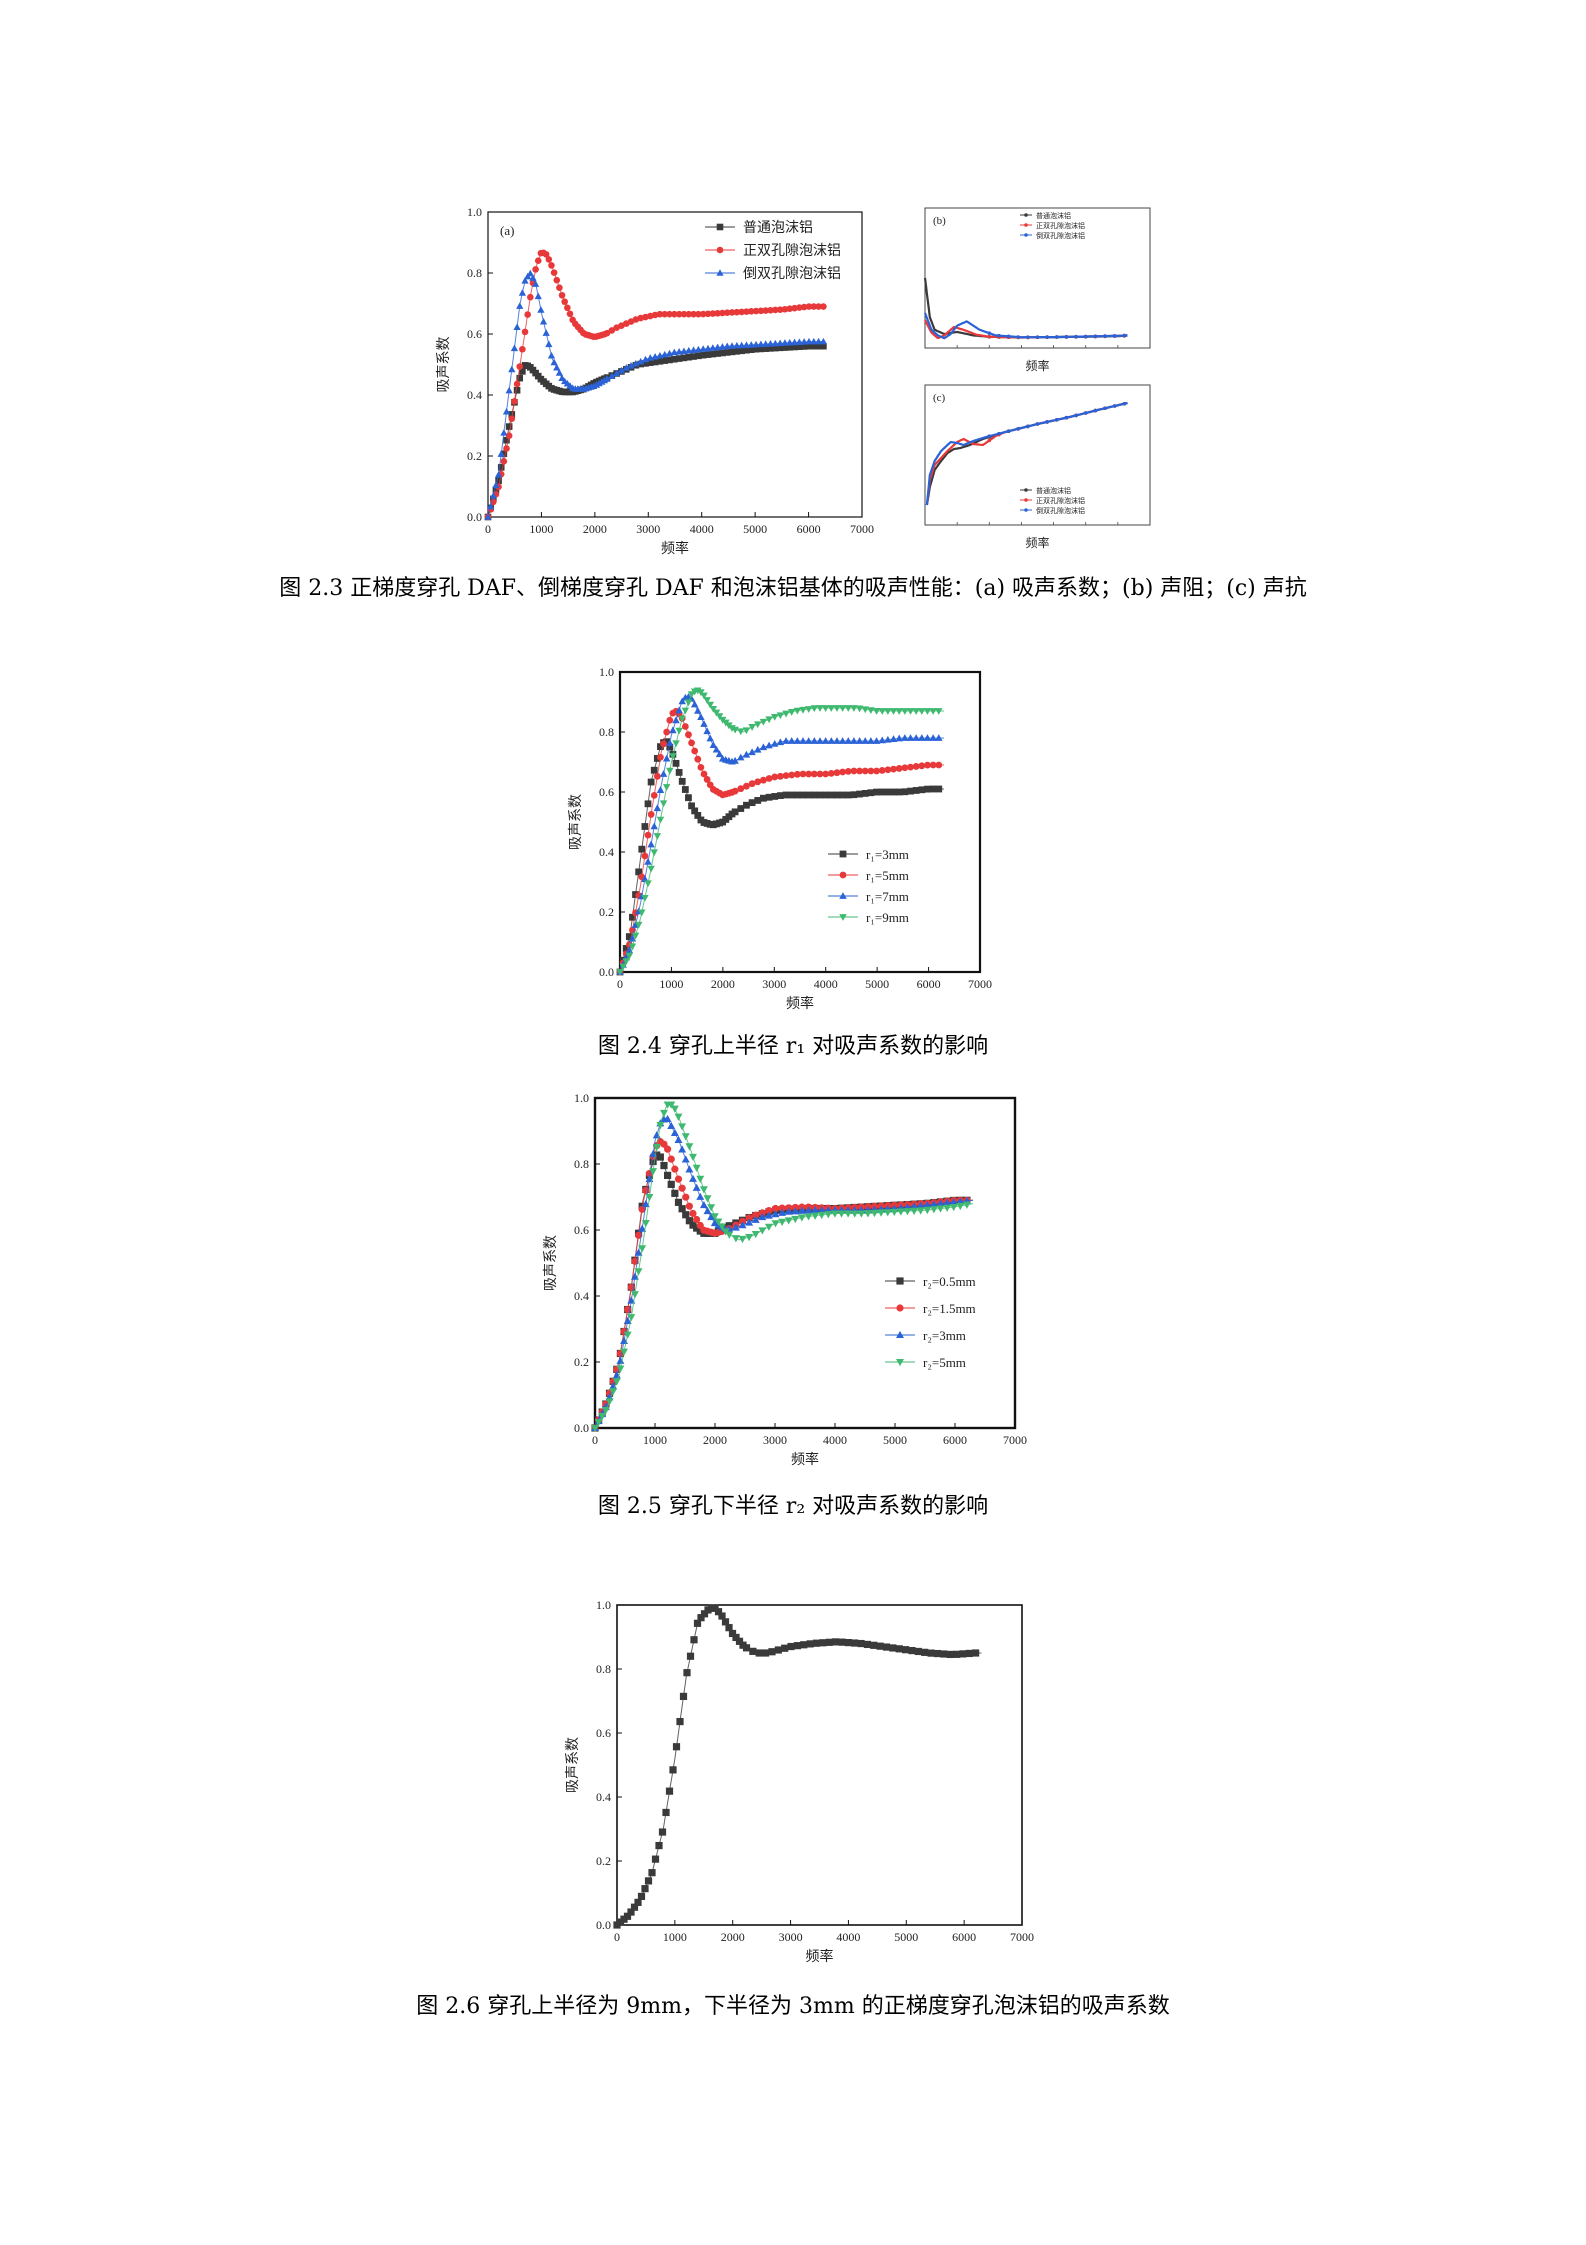 This screenshot has width=1586, height=2245. I want to click on legend-label: 正双孔隙泡沫铝, so click(1060, 225).